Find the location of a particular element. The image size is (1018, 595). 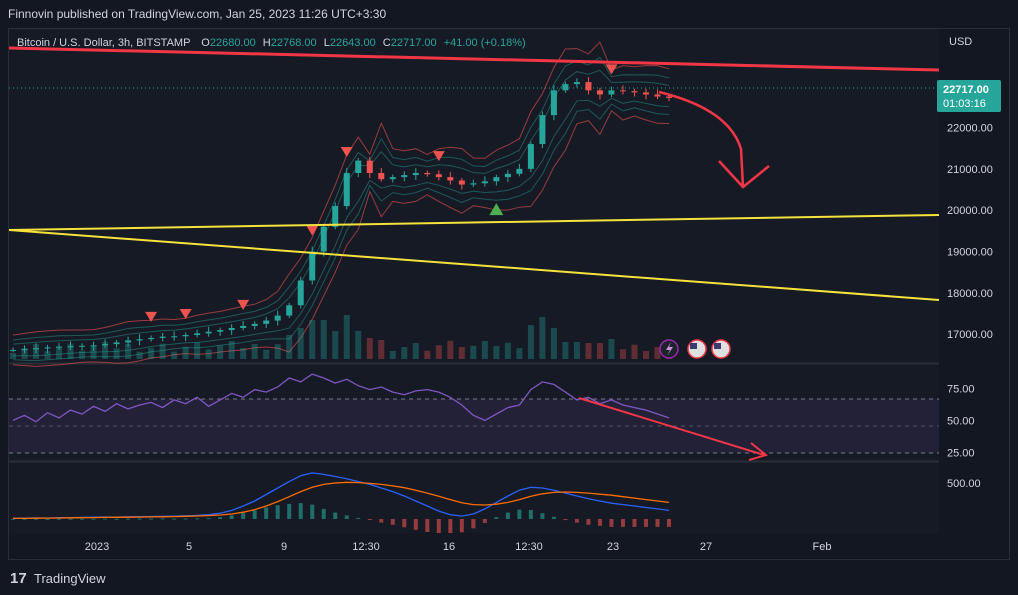

rsi-projection-arrow is located at coordinates (671, 426).